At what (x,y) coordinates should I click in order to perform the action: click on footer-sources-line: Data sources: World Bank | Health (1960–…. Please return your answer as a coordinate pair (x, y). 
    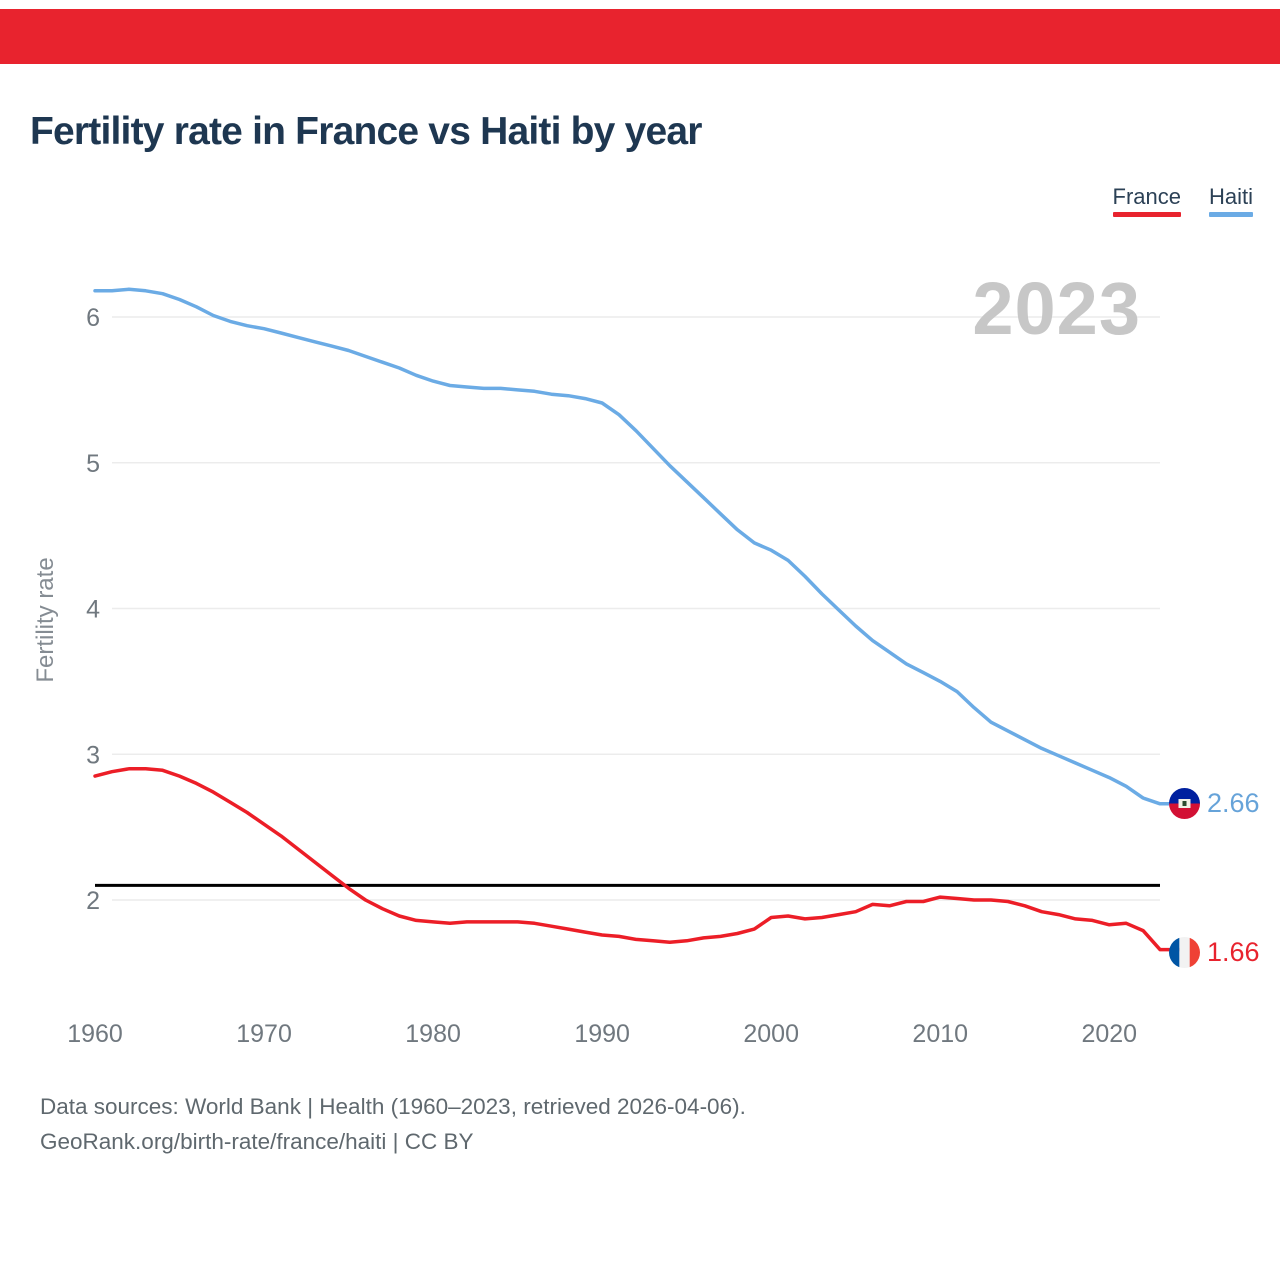
    Looking at the image, I should click on (393, 1106).